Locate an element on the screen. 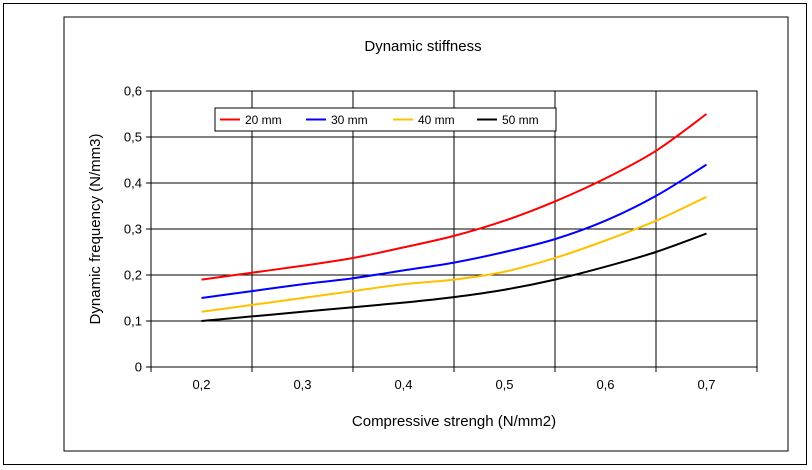  legend-box is located at coordinates (385, 119).